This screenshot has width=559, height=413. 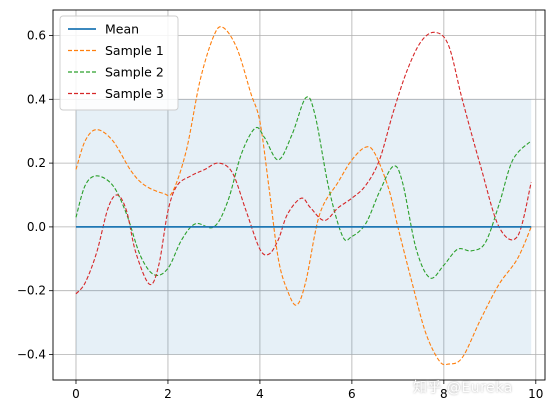 I want to click on y-tick-label: 0.2, so click(x=36, y=163).